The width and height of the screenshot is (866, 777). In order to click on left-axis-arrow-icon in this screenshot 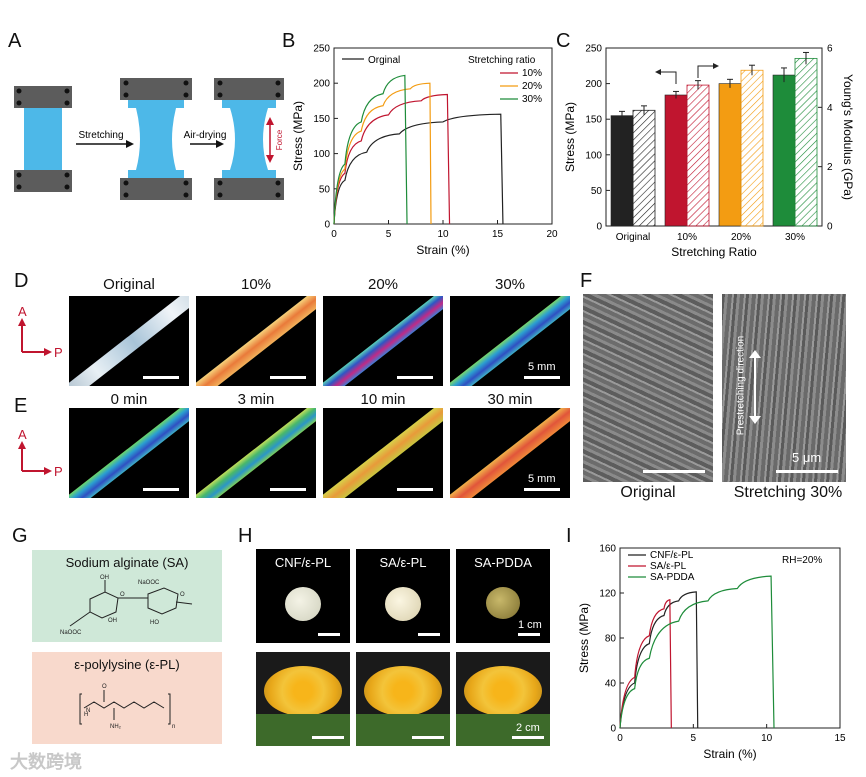, I will do `click(669, 77)`.